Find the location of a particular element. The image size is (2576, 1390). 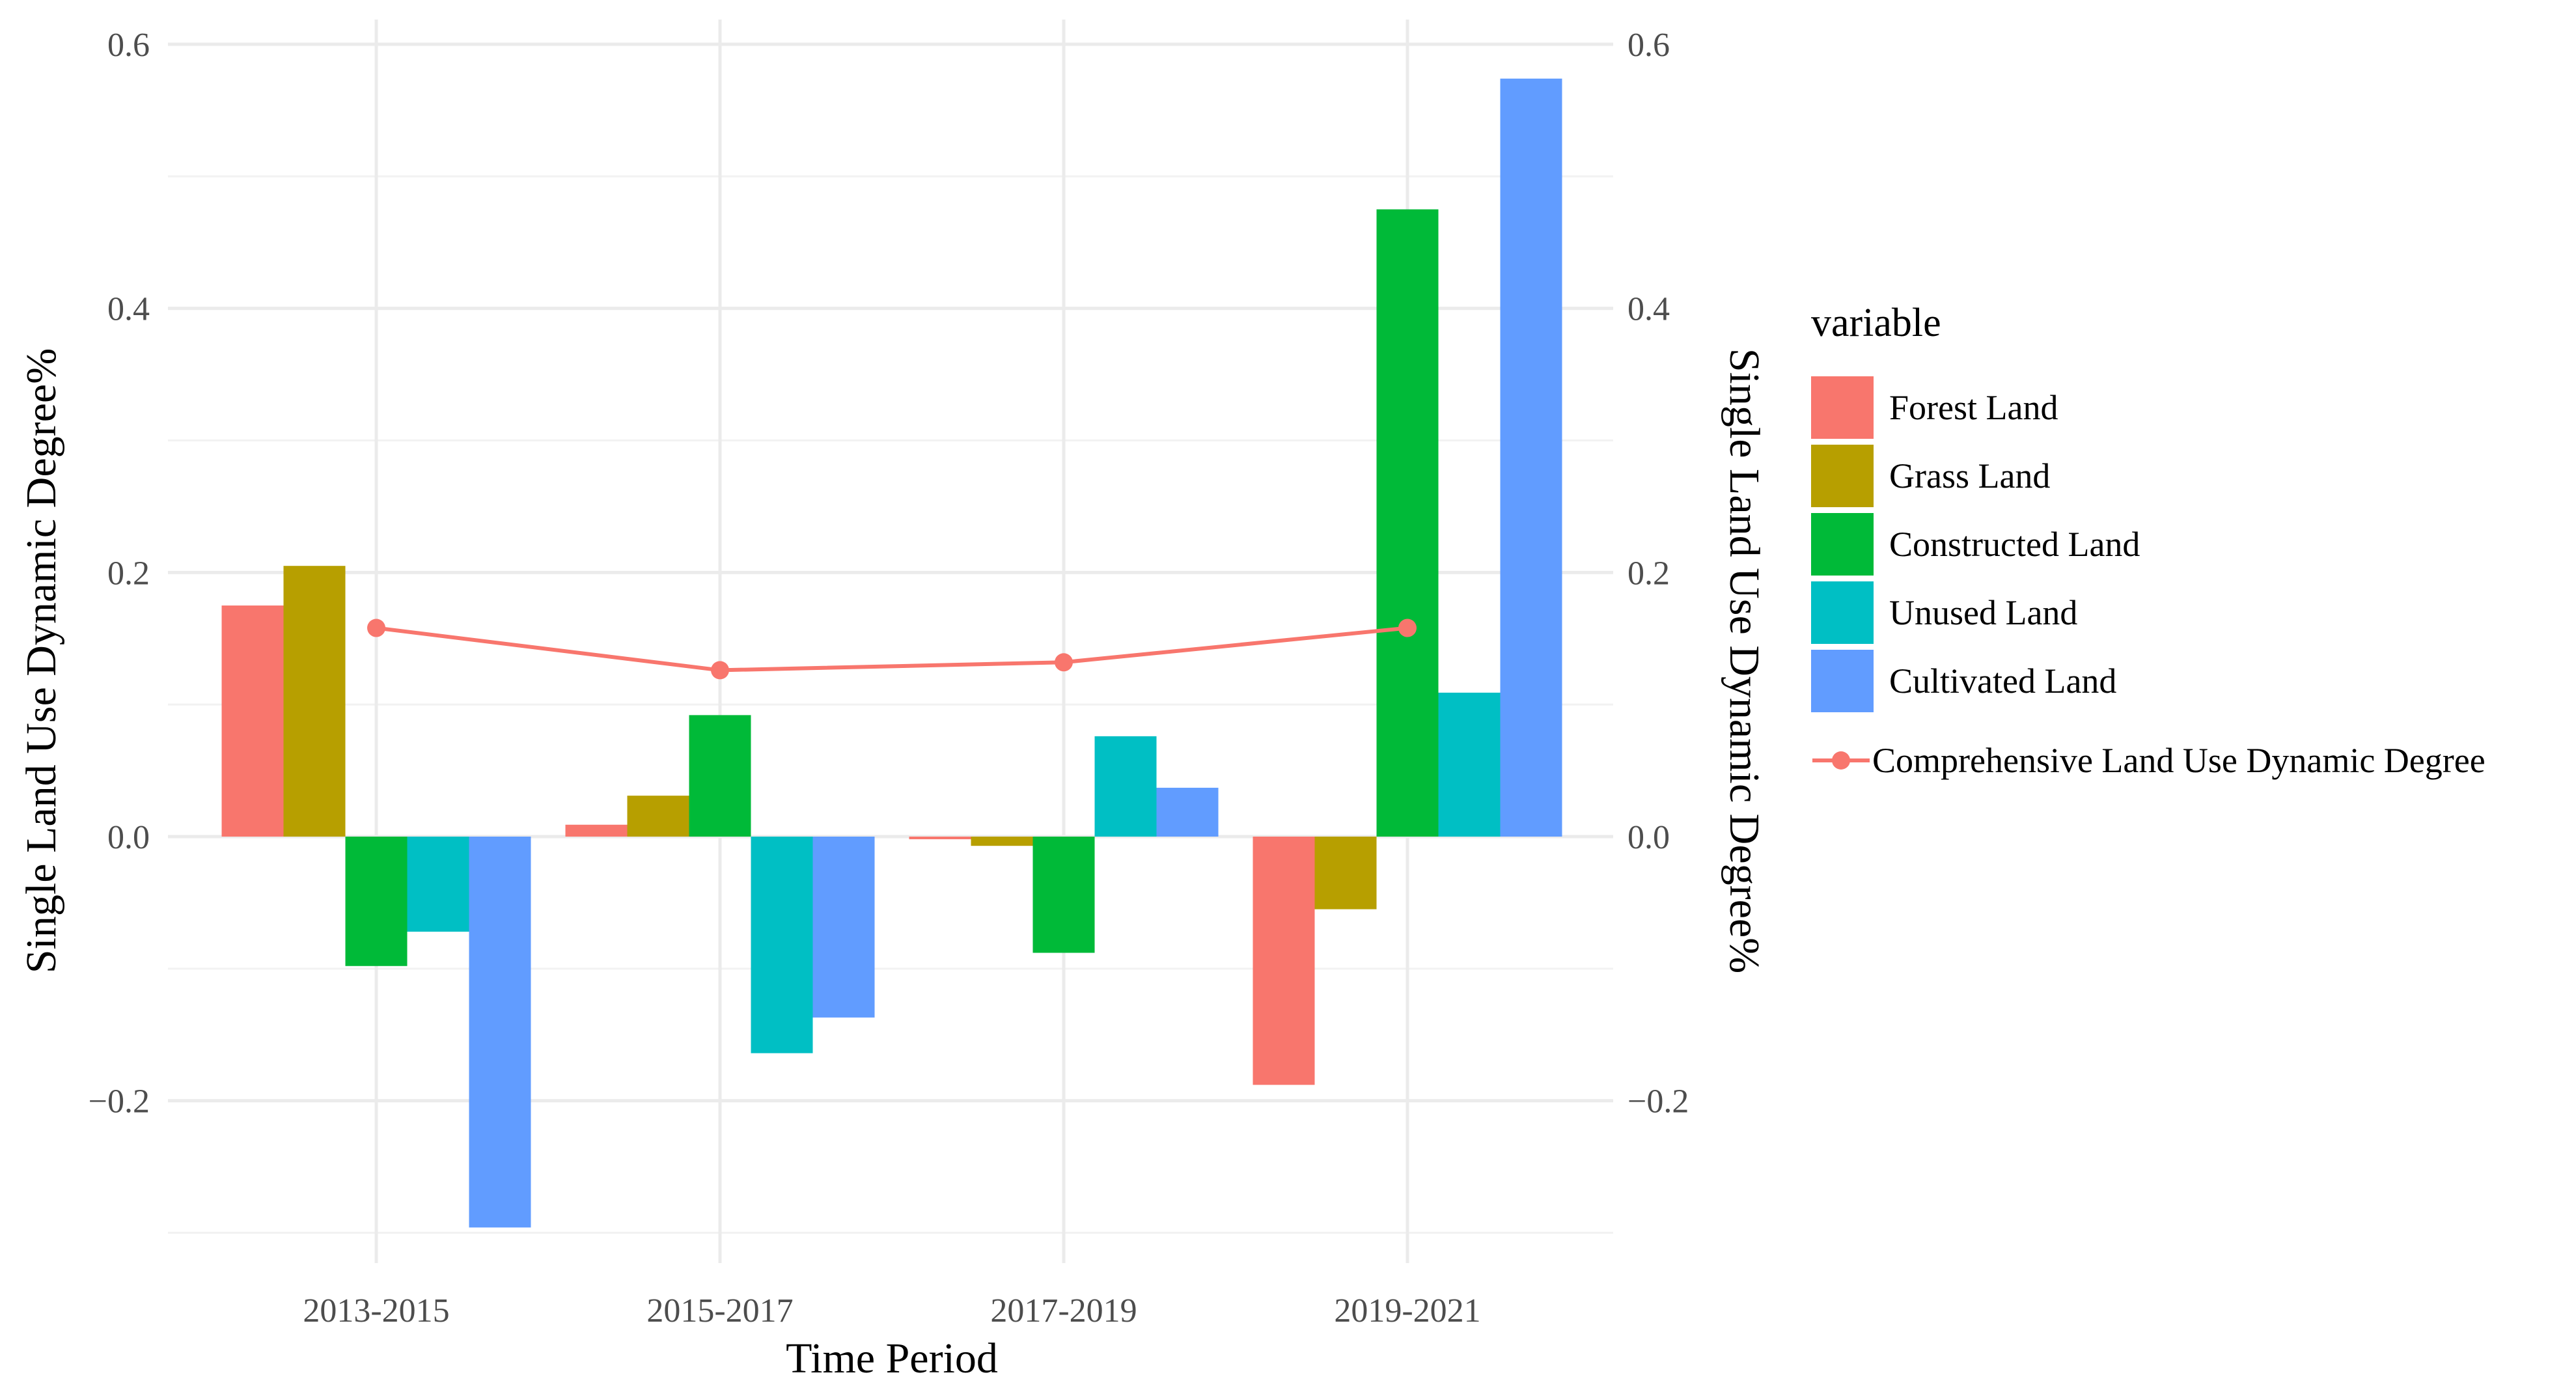

bar-constructed-land-2017-2019 is located at coordinates (1063, 895).